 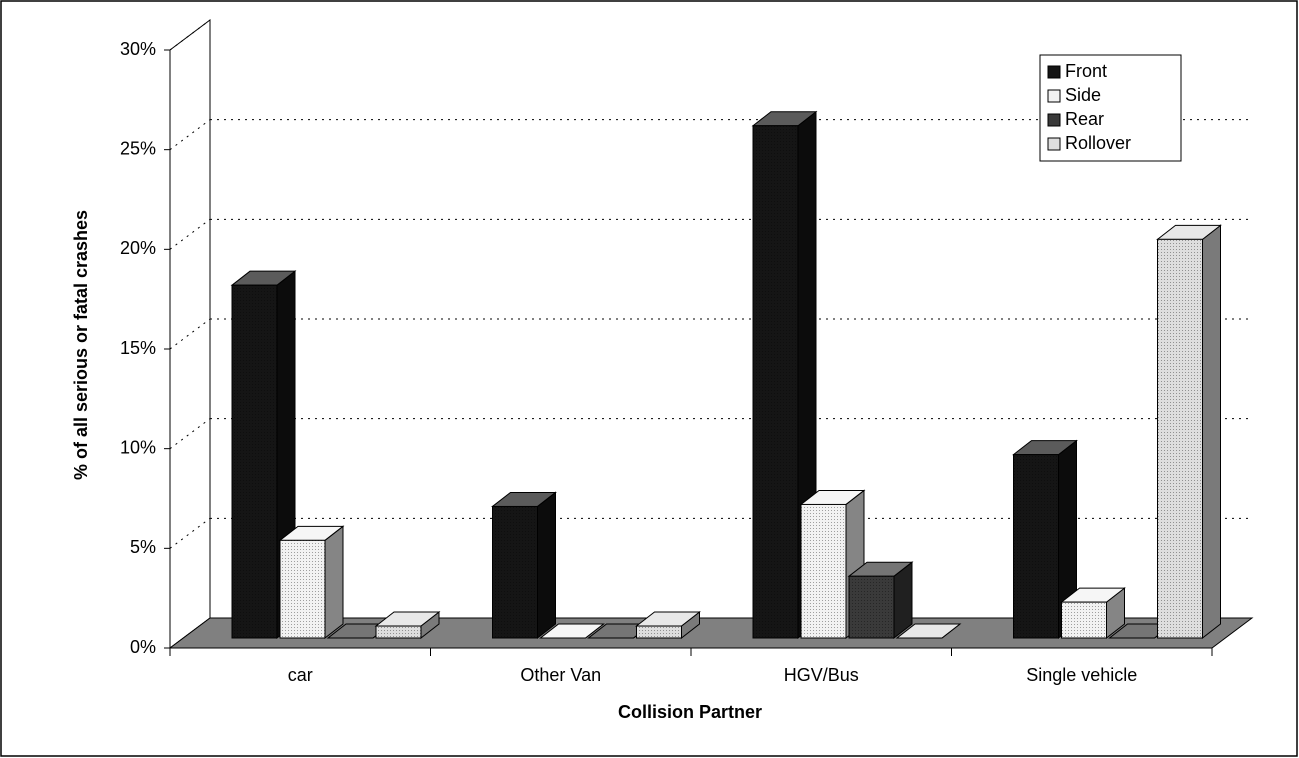 What do you see at coordinates (821, 675) in the screenshot?
I see `x-tick-label: HGV/Bus` at bounding box center [821, 675].